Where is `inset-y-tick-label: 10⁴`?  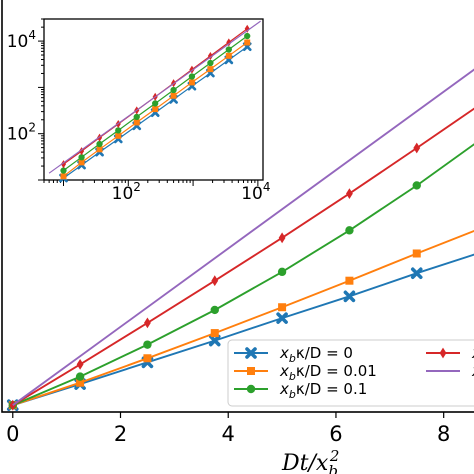 inset-y-tick-label: 10⁴ is located at coordinates (21, 40).